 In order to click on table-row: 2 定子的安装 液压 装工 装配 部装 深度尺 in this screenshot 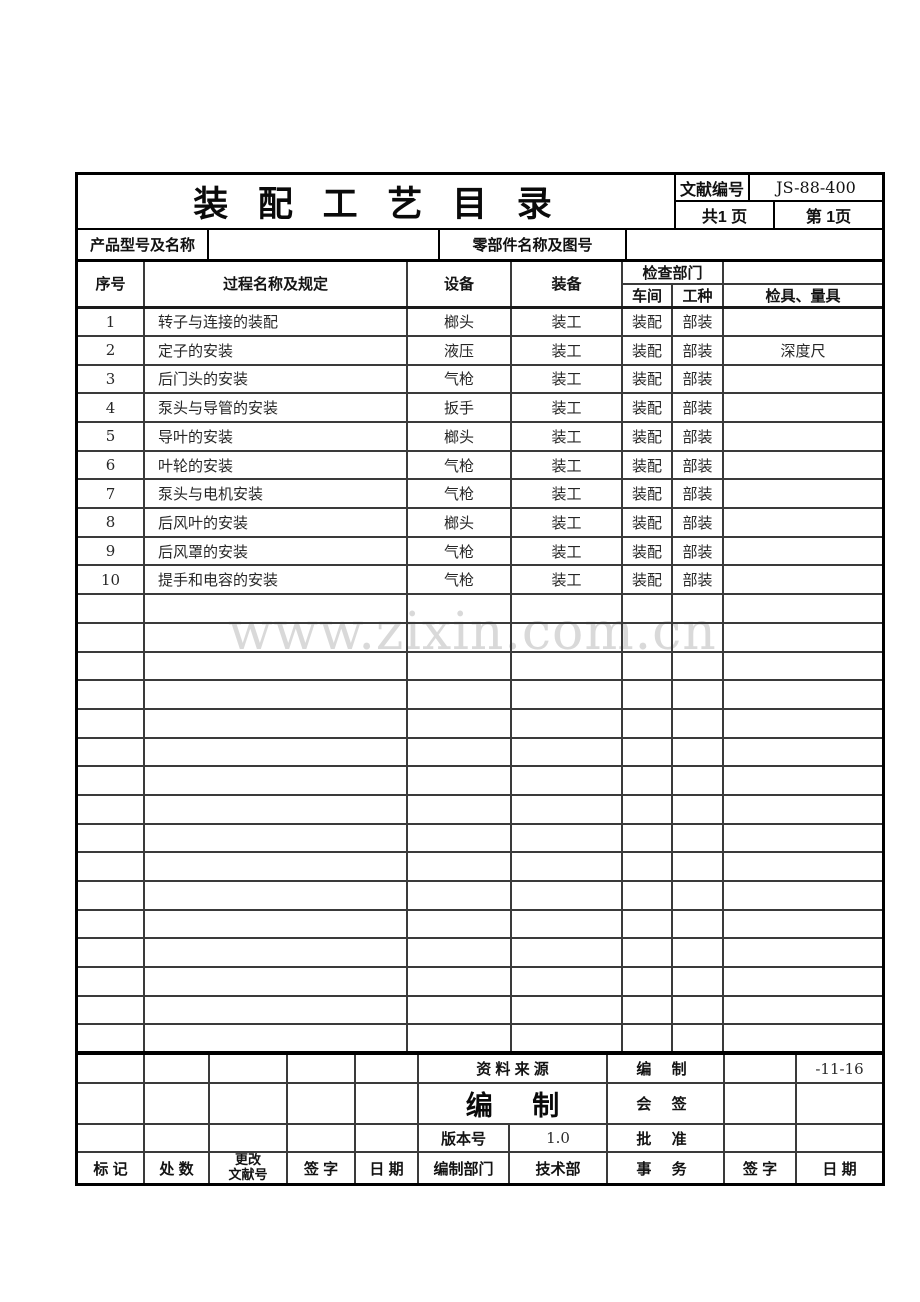, I will do `click(480, 350)`.